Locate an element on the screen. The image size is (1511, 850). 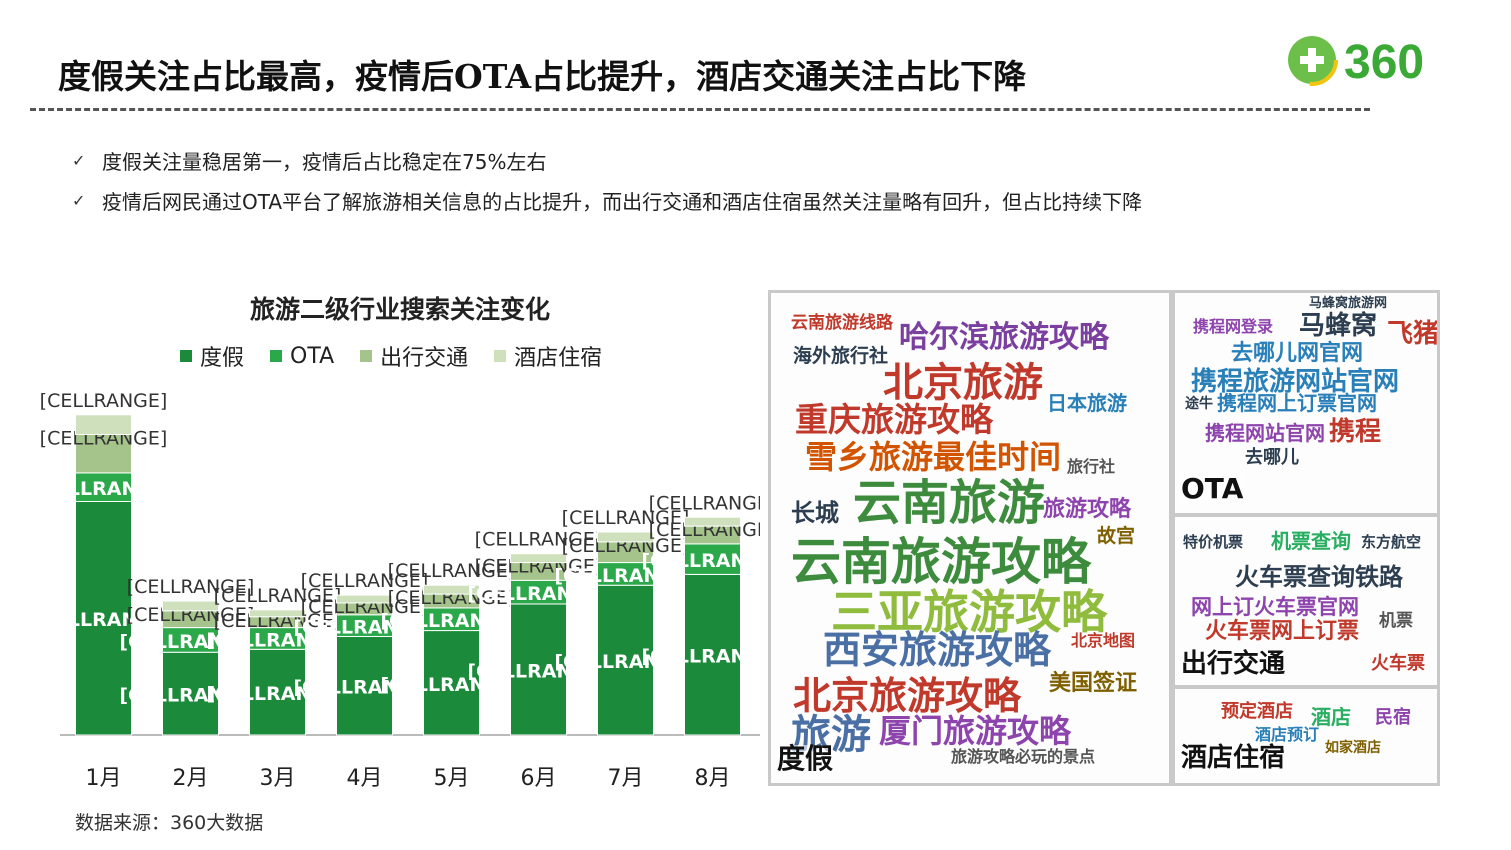
logo: 360 is located at coordinates (1355, 61).